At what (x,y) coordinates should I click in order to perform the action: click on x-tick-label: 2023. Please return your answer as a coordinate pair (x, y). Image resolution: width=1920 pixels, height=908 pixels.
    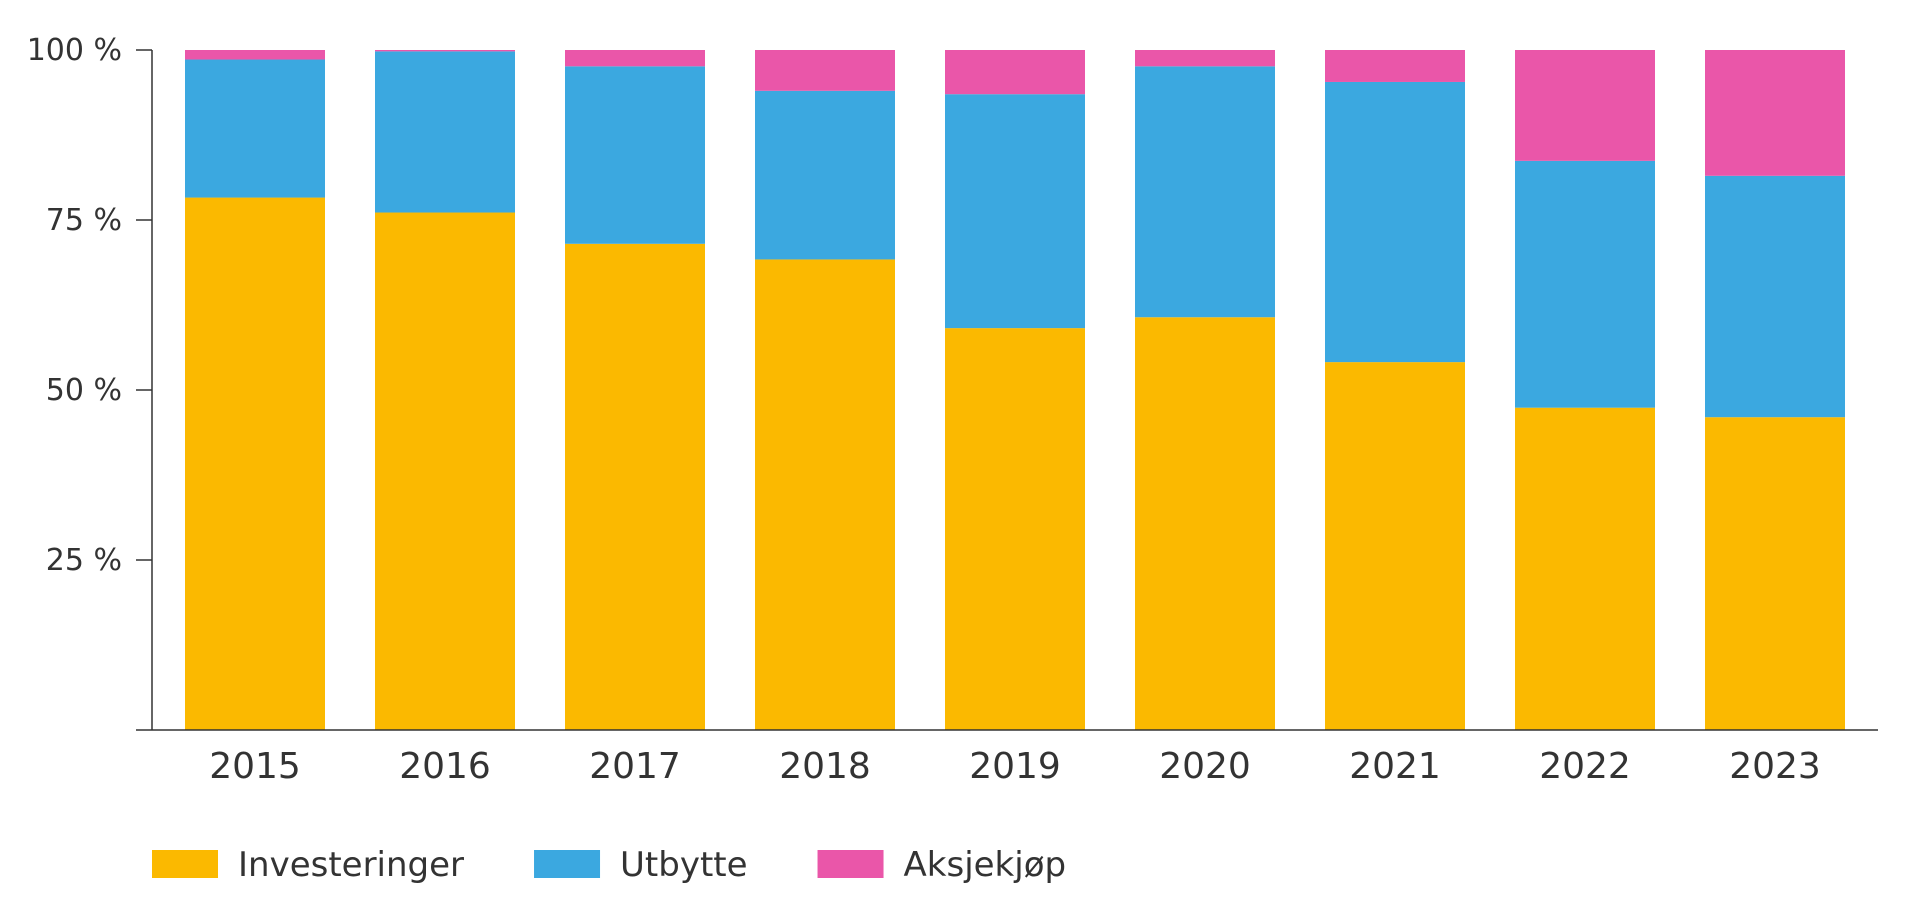
    Looking at the image, I should click on (1775, 766).